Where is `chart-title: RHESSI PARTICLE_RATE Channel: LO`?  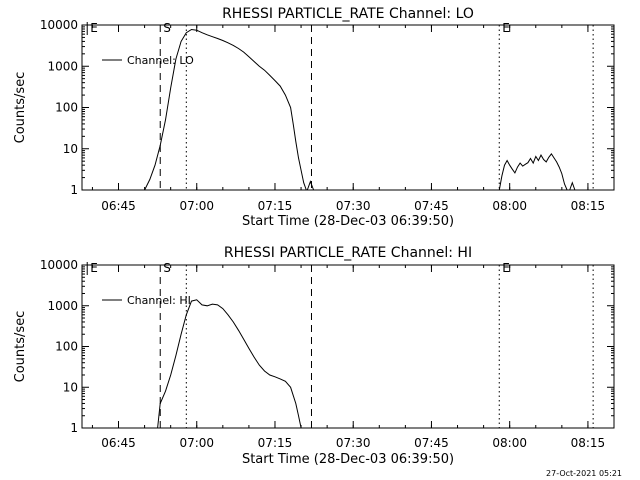
chart-title: RHESSI PARTICLE_RATE Channel: LO is located at coordinates (348, 14).